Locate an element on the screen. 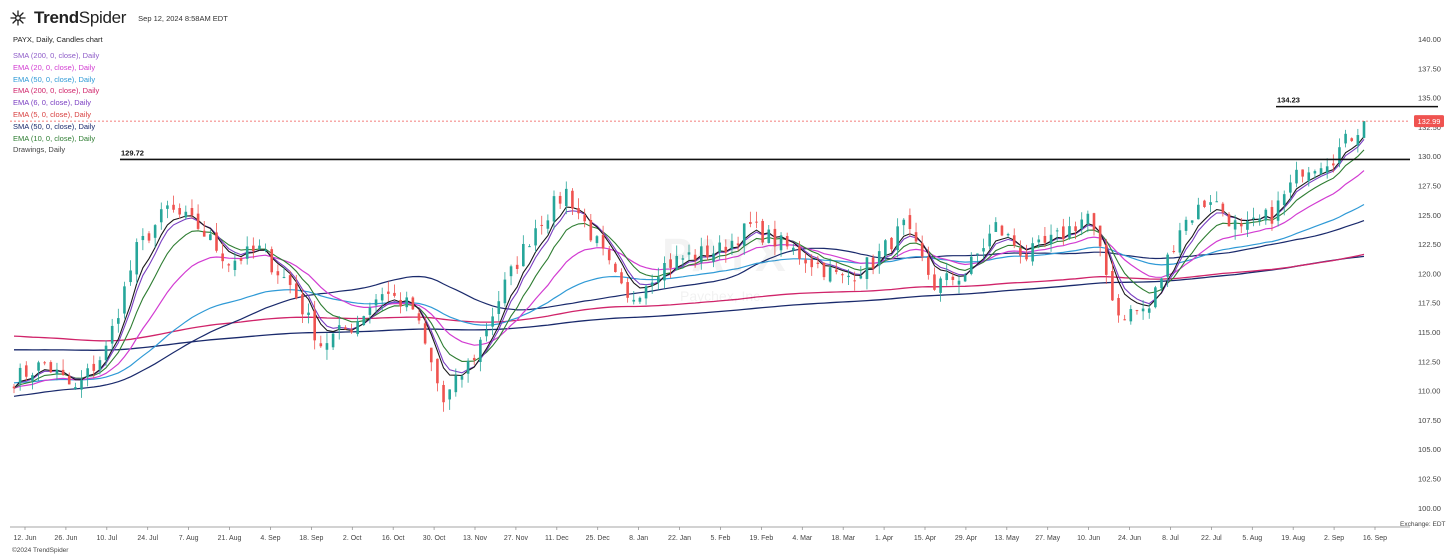 This screenshot has height=557, width=1456. x-tick-label: 4. Mar is located at coordinates (802, 538).